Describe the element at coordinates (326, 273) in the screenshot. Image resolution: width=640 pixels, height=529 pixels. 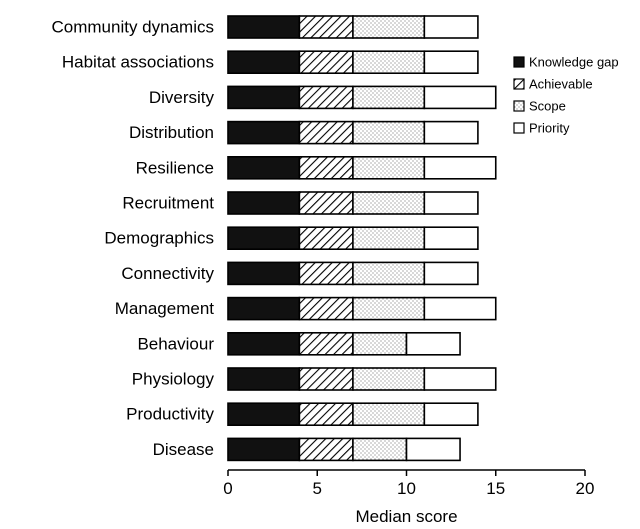
I see `bar-segment-connectivity-achievable` at that location.